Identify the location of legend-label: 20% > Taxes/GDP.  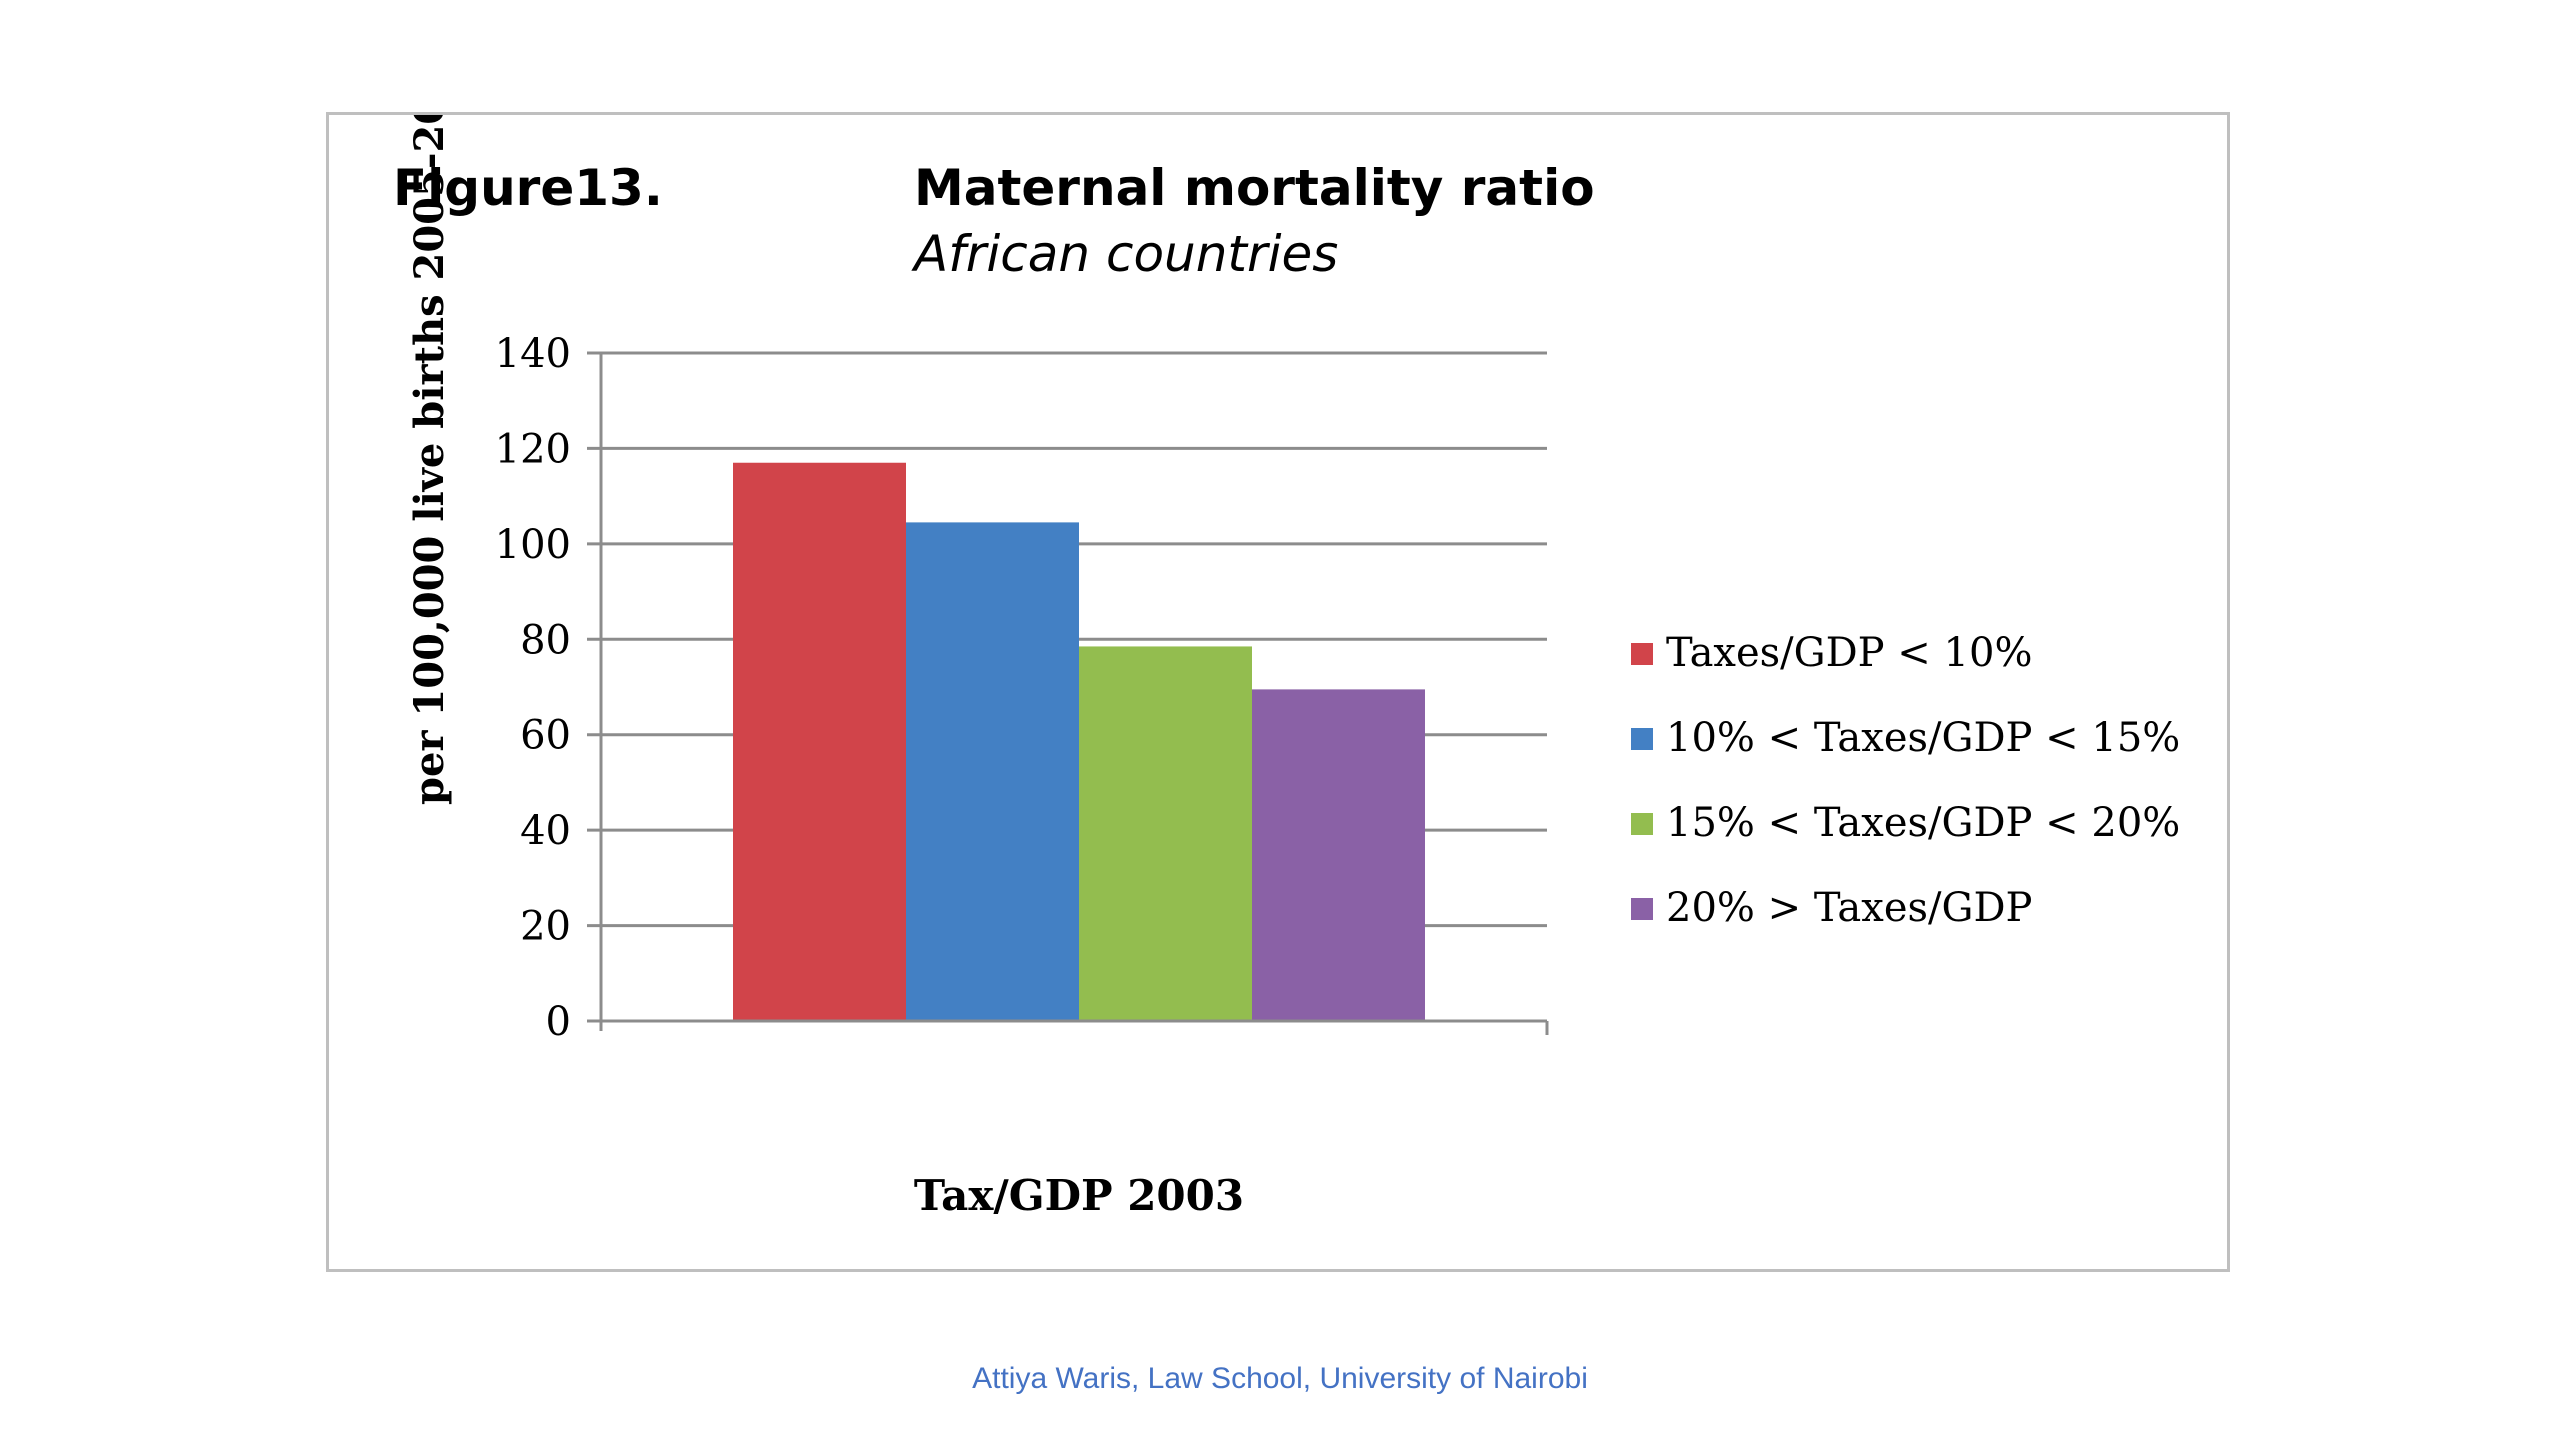
(1849, 908).